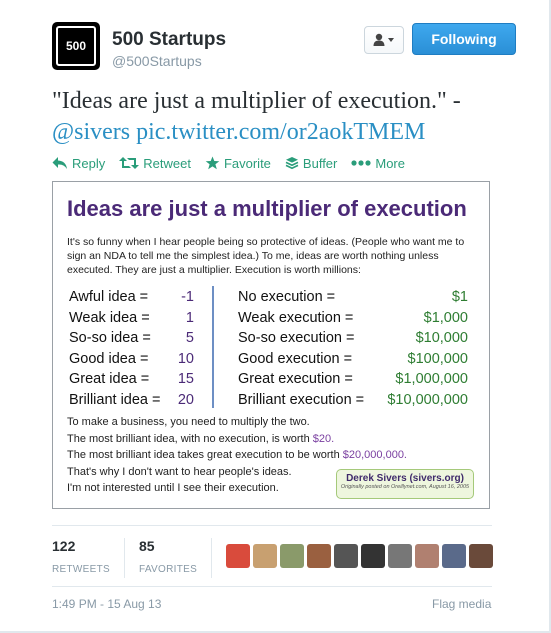 The width and height of the screenshot is (551, 633). What do you see at coordinates (464, 39) in the screenshot?
I see `following-button: Following` at bounding box center [464, 39].